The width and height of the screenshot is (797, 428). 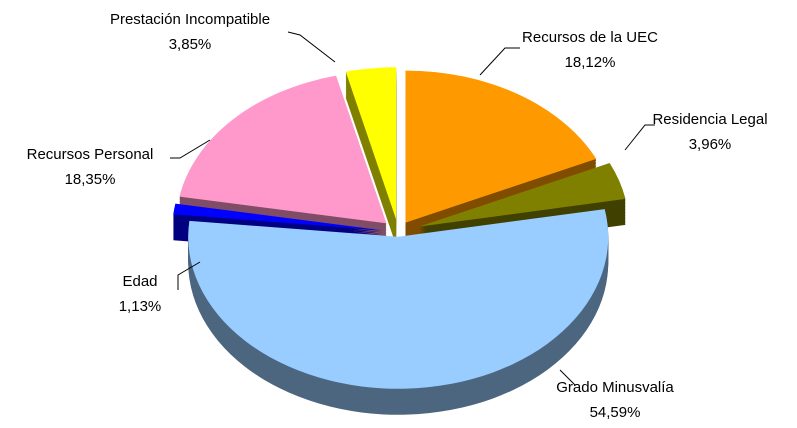 I want to click on slice-value-label: 3,96%, so click(x=710, y=144).